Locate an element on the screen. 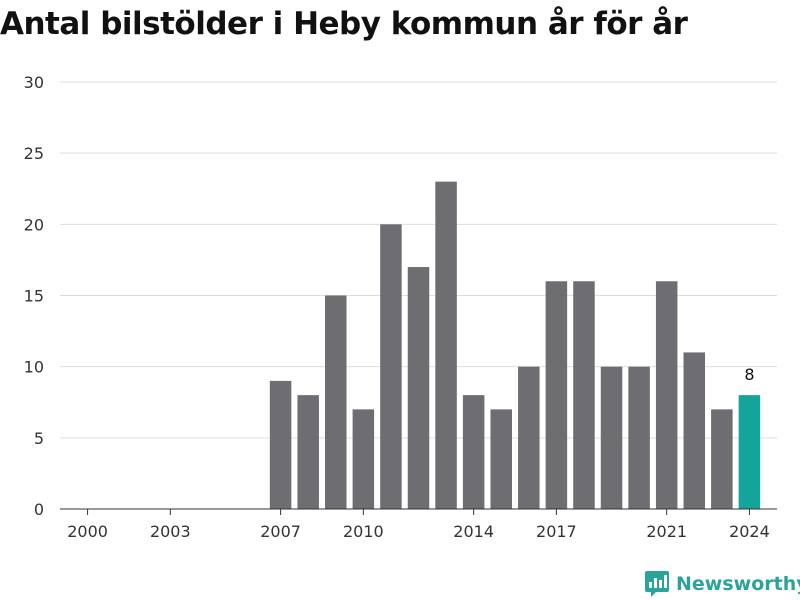 The height and width of the screenshot is (600, 800). y-tick-label: 25 is located at coordinates (34, 153).